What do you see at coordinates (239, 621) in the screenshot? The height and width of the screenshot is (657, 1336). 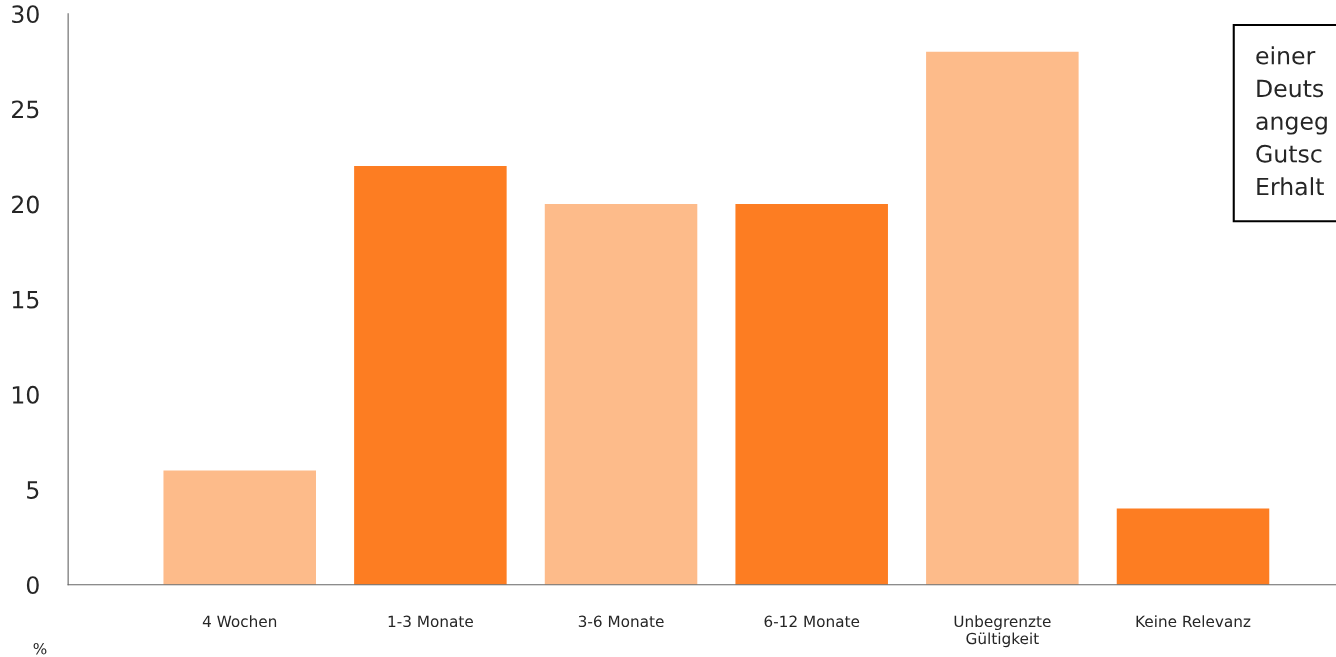 I see `x-tick-label: 4 Wochen` at bounding box center [239, 621].